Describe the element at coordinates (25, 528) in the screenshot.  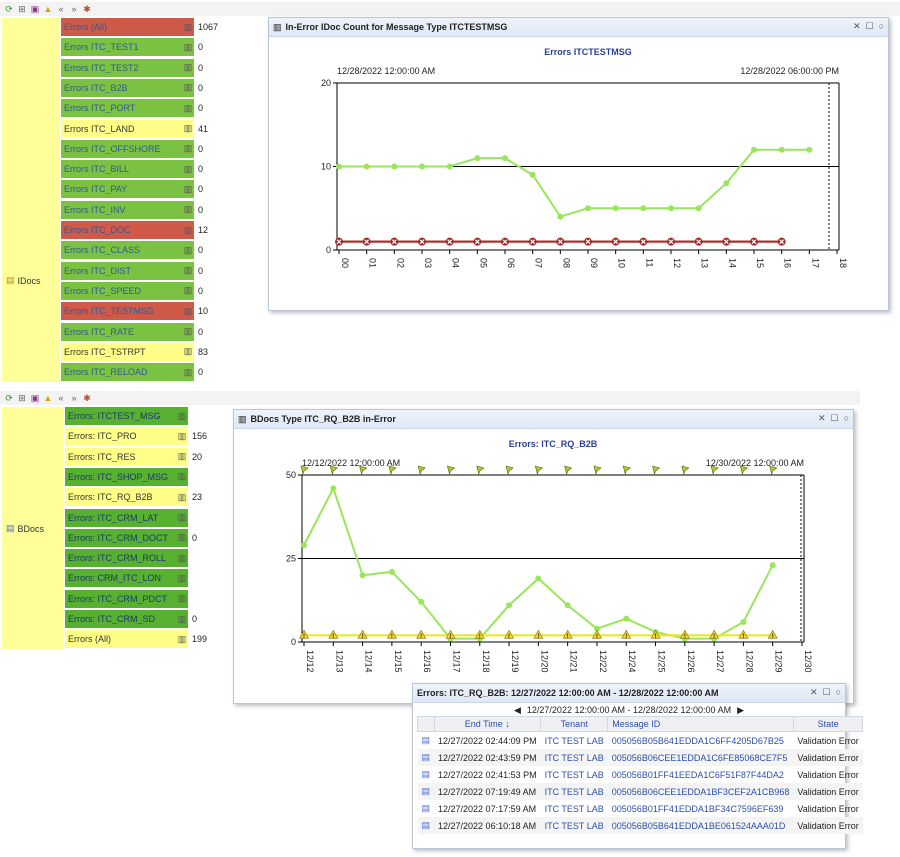
I see `bdocs-group: ▤ BDocs` at that location.